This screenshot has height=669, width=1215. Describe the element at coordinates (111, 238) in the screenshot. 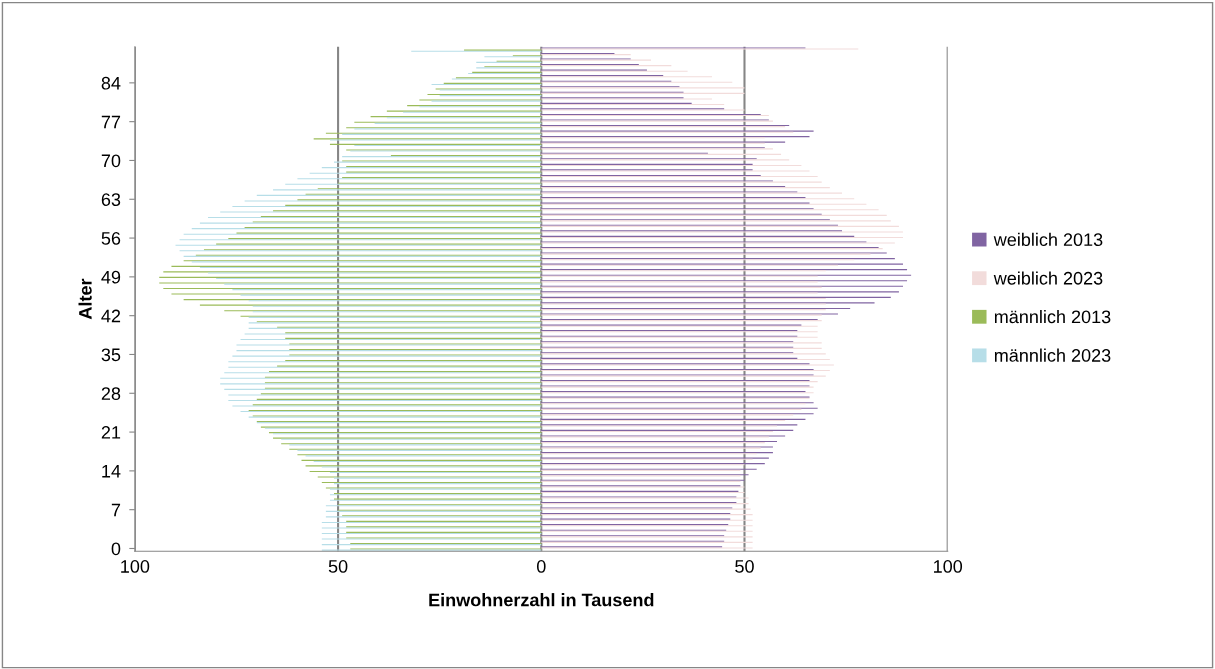

I see `y-tick-label: 56` at that location.